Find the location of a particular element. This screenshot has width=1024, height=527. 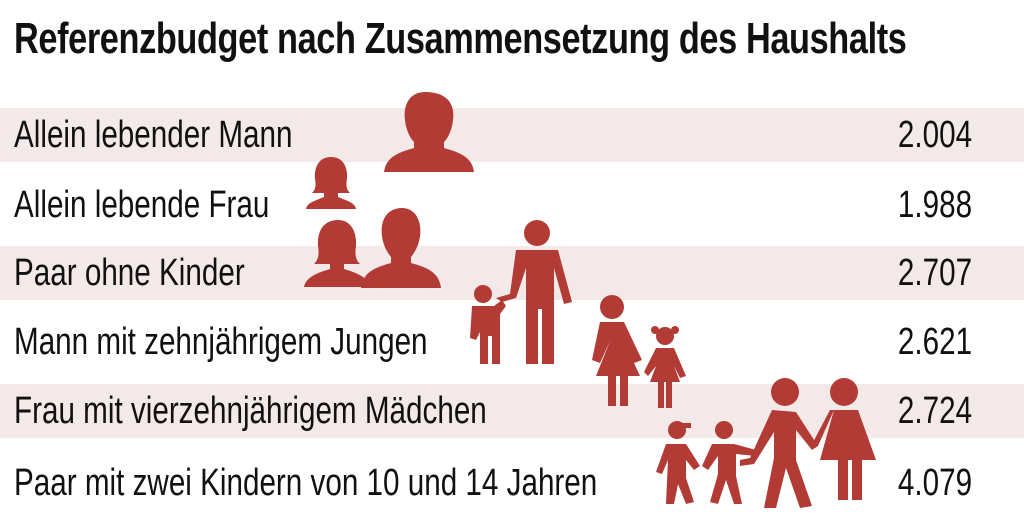

row-label: Frau mit vierzehnjährigem Mädchen is located at coordinates (250, 411).